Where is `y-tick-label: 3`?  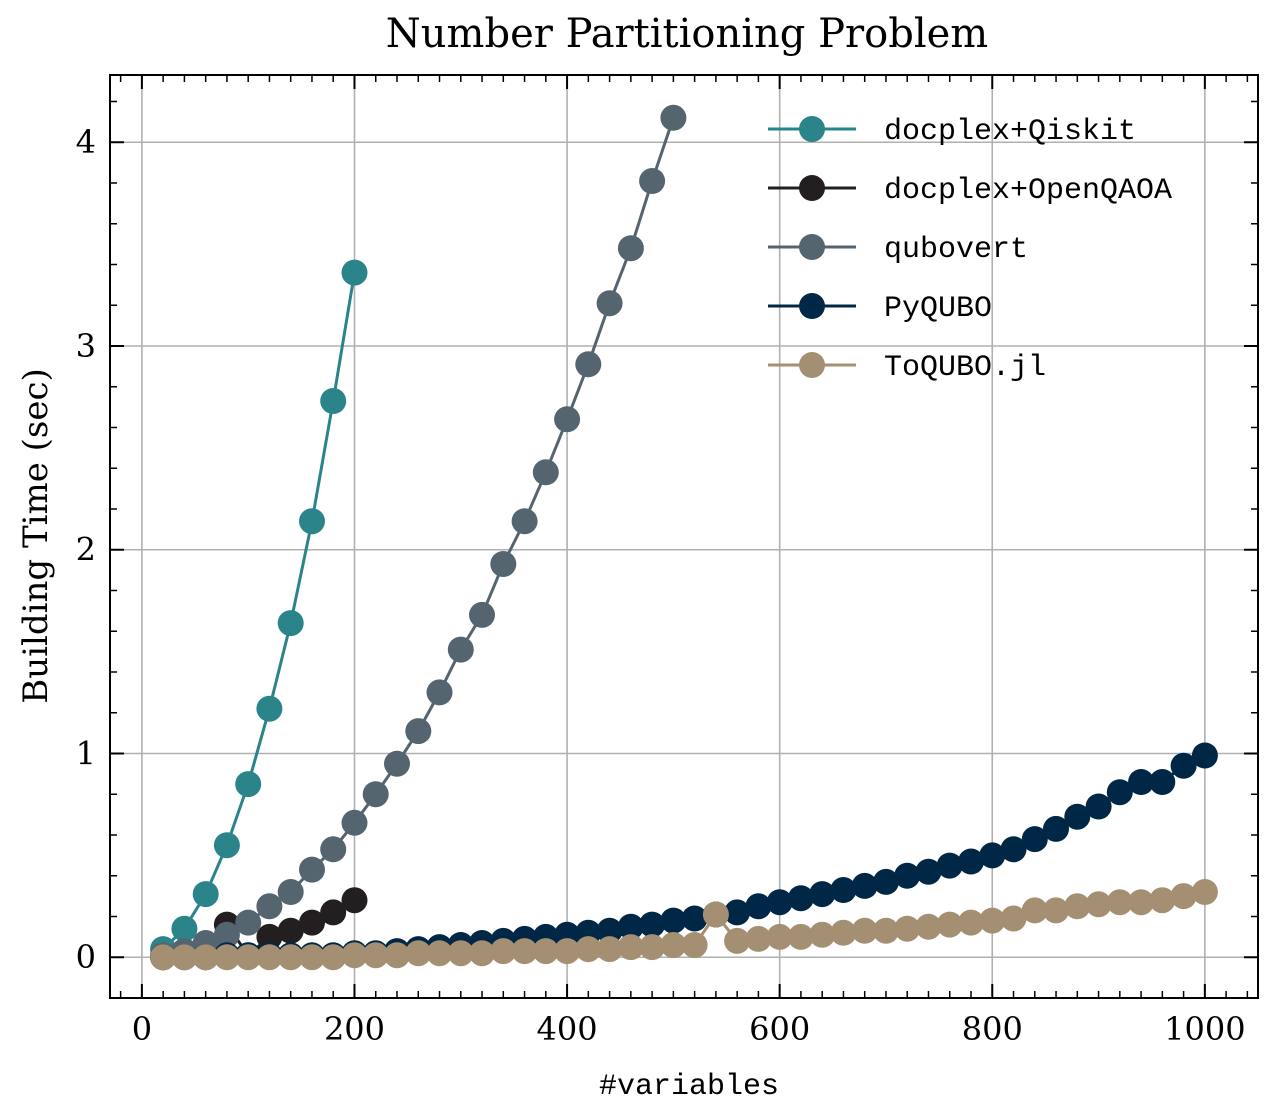 y-tick-label: 3 is located at coordinates (86, 346).